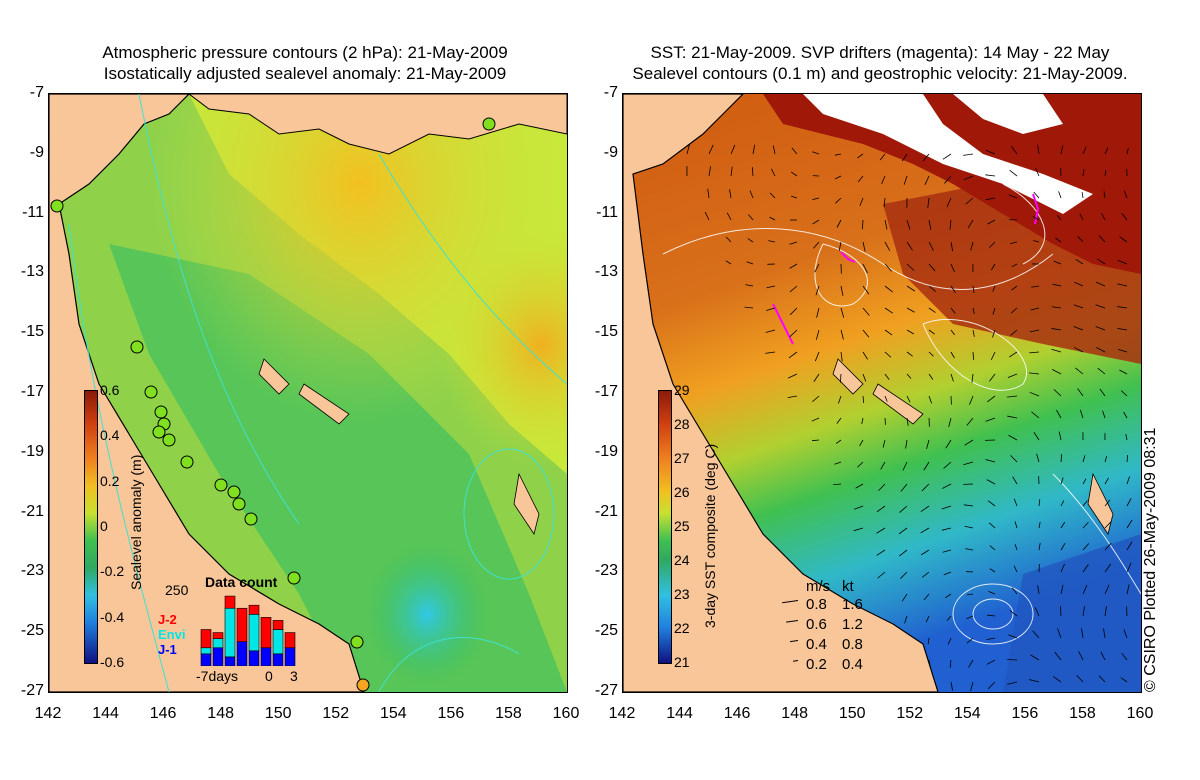 This screenshot has width=1200, height=780. Describe the element at coordinates (110, 435) in the screenshot. I see `colorbar-tick-label: 0.4` at that location.